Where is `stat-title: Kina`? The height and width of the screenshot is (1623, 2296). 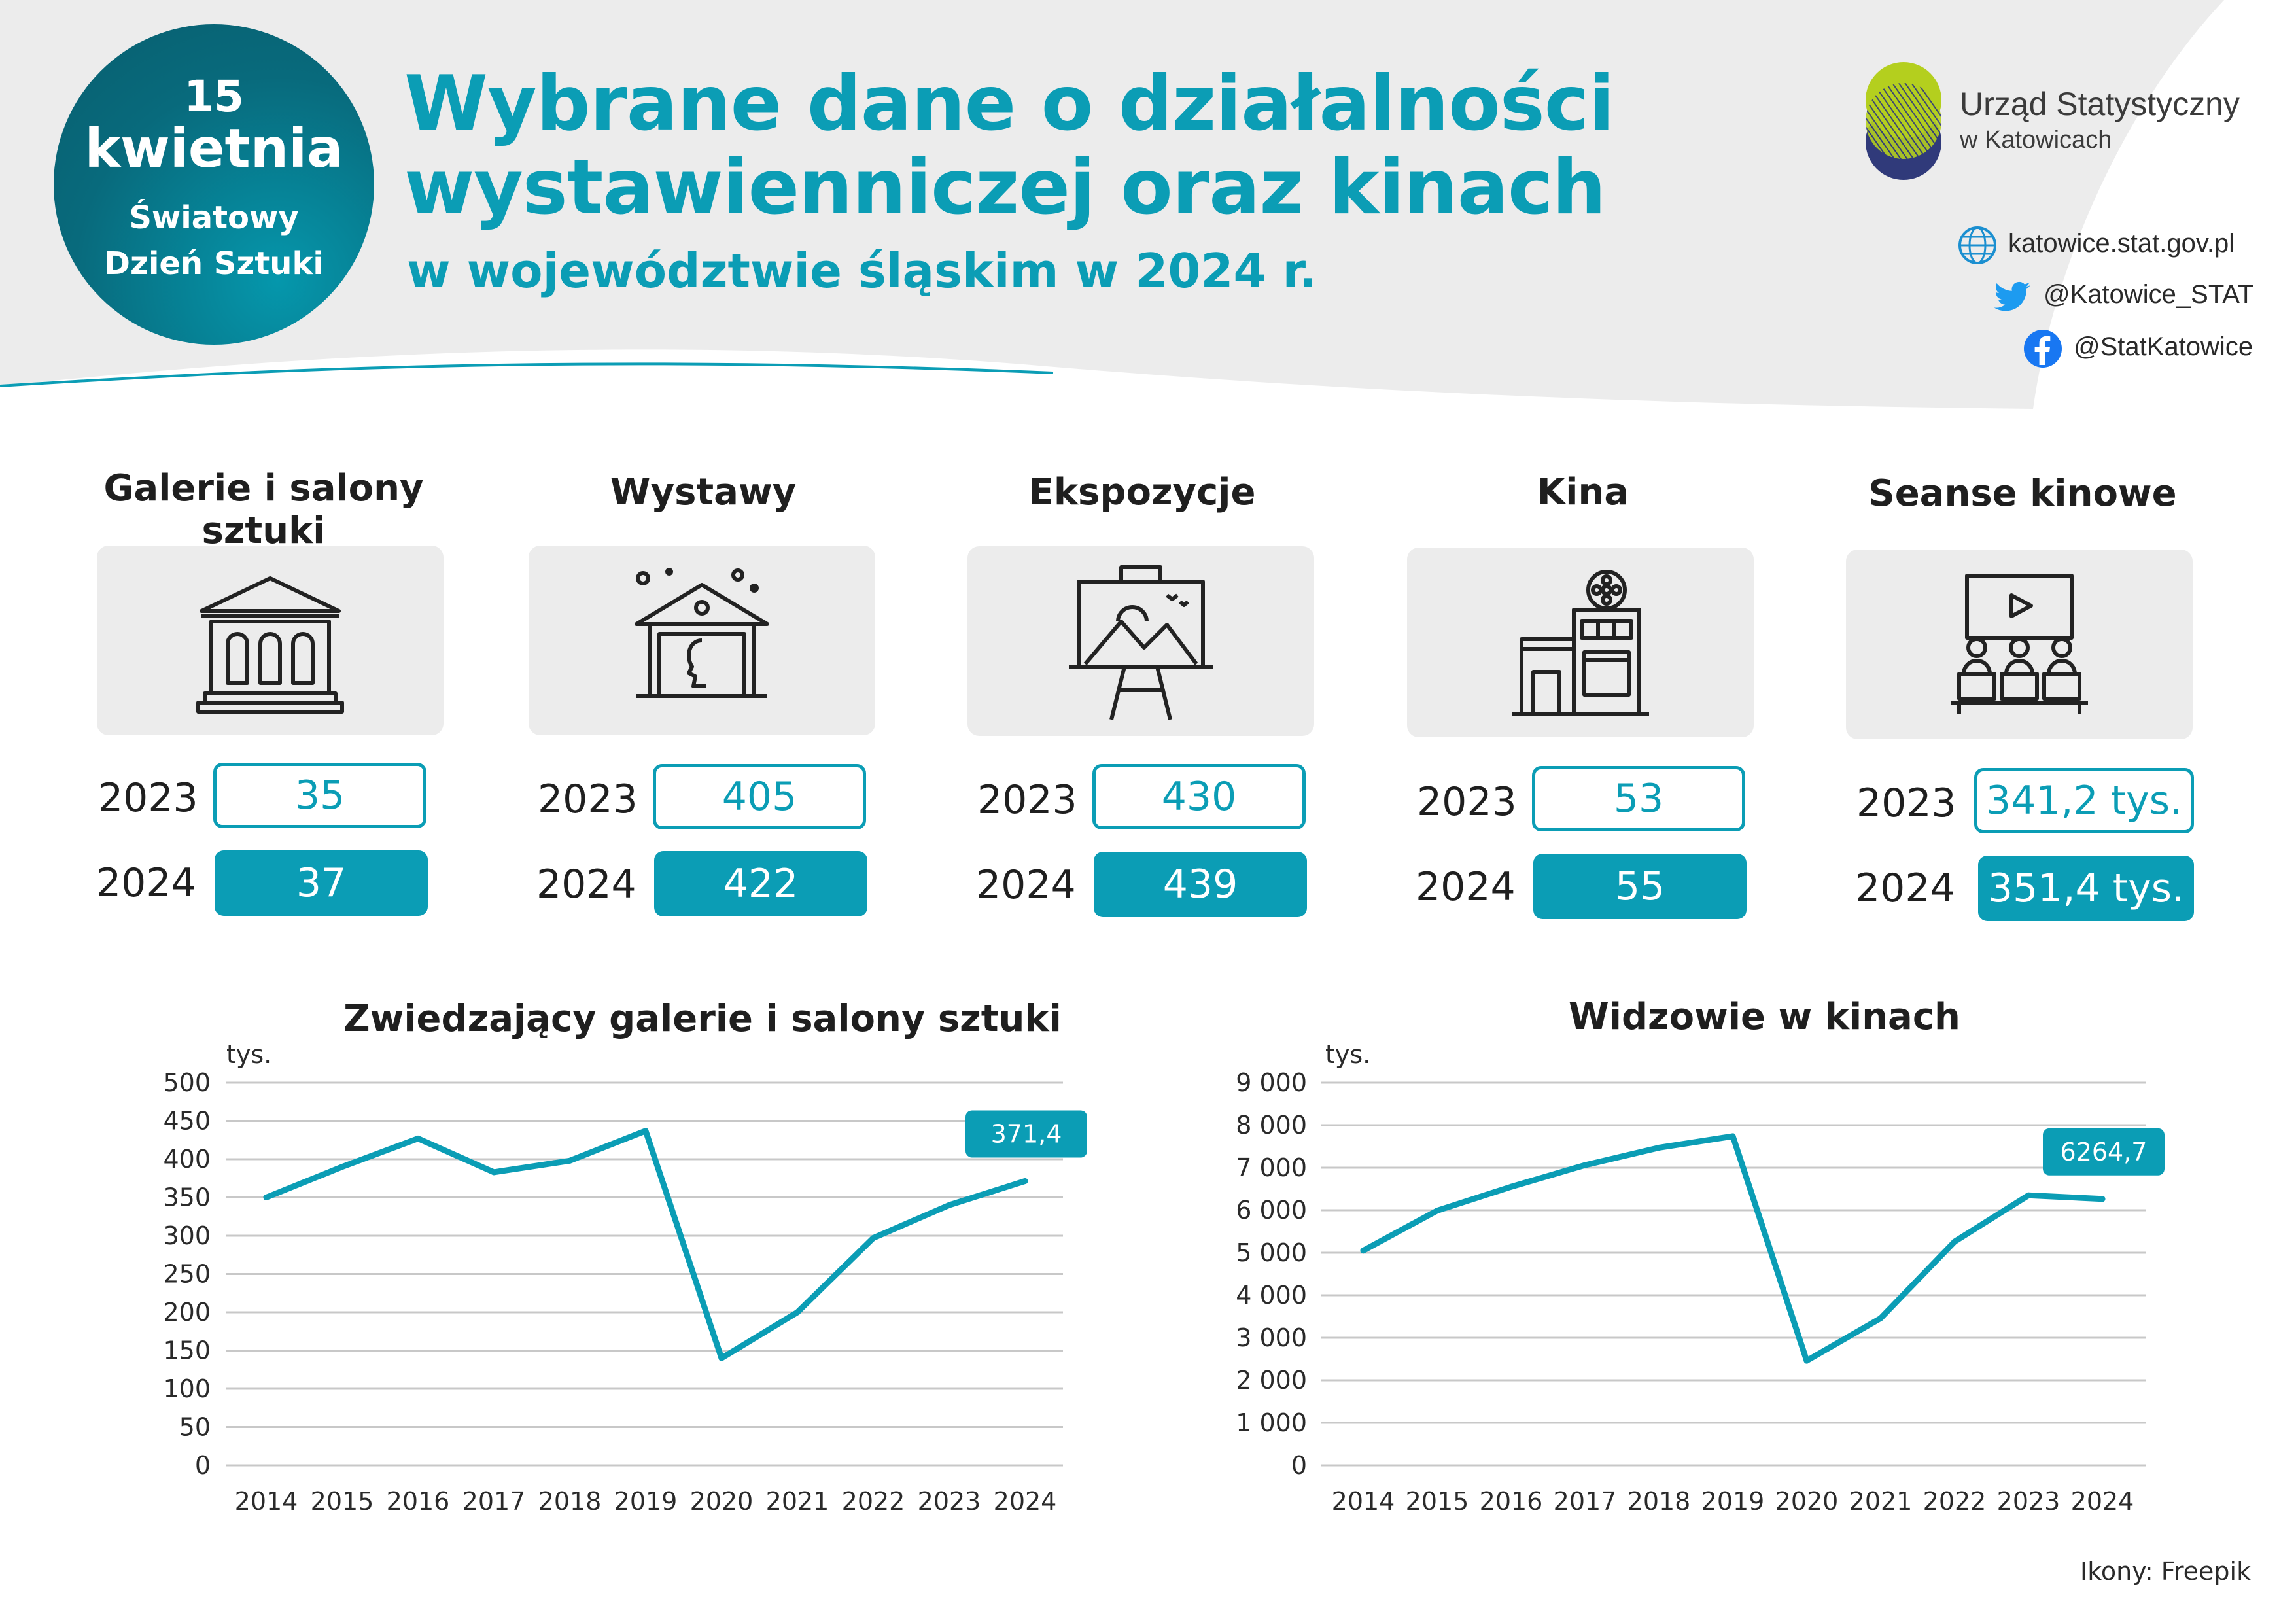 stat-title: Kina is located at coordinates (1583, 493).